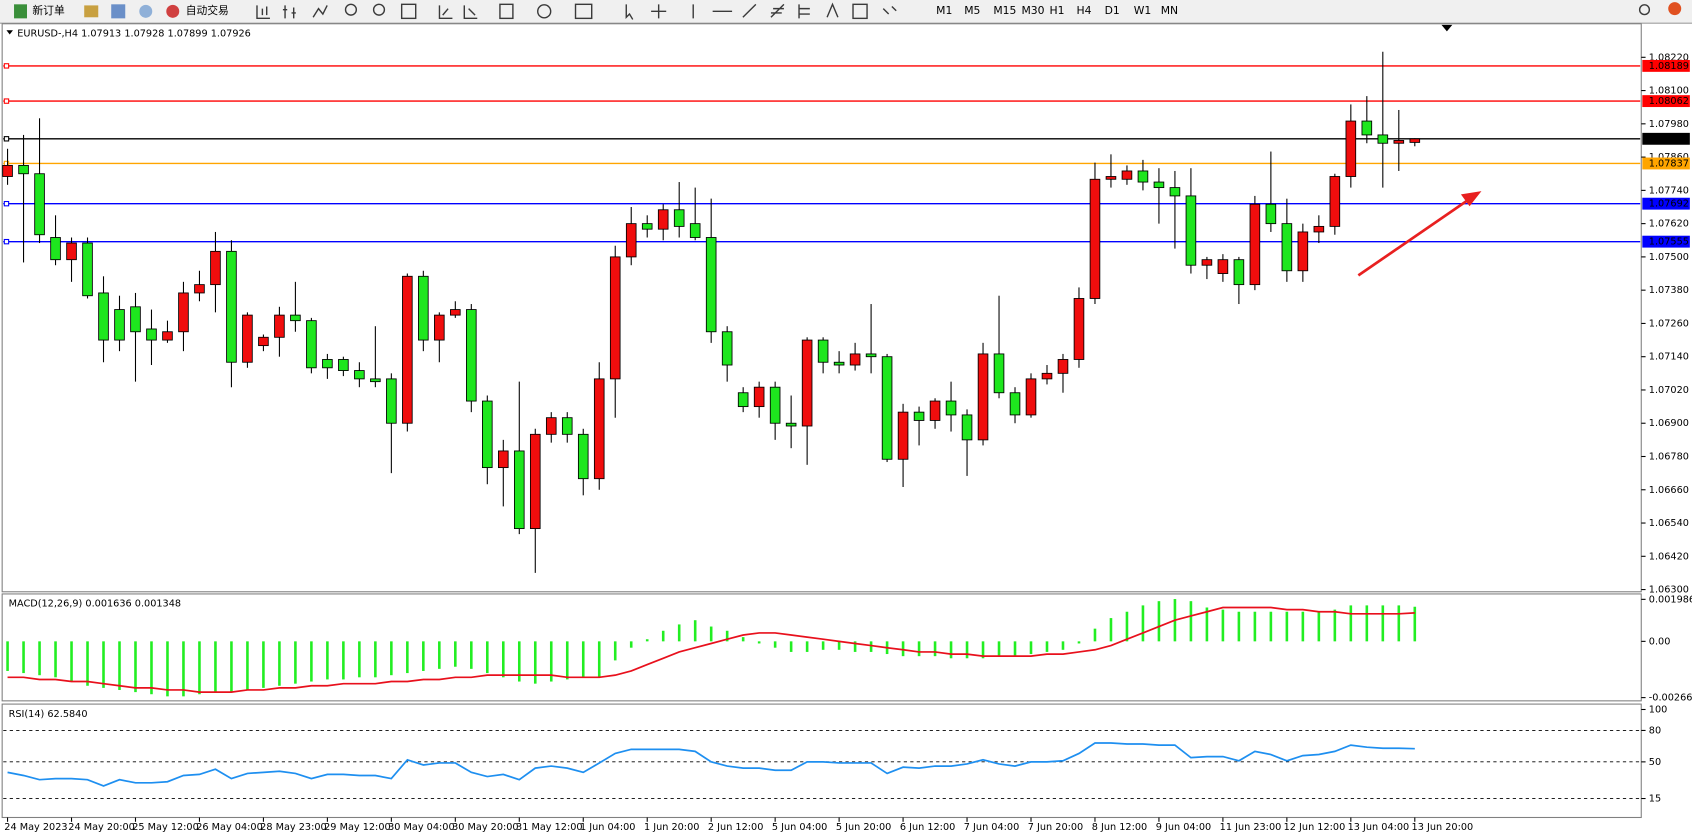 Image resolution: width=1692 pixels, height=838 pixels. Describe the element at coordinates (48, 10) in the screenshot. I see `new-order-button: 新订单` at that location.